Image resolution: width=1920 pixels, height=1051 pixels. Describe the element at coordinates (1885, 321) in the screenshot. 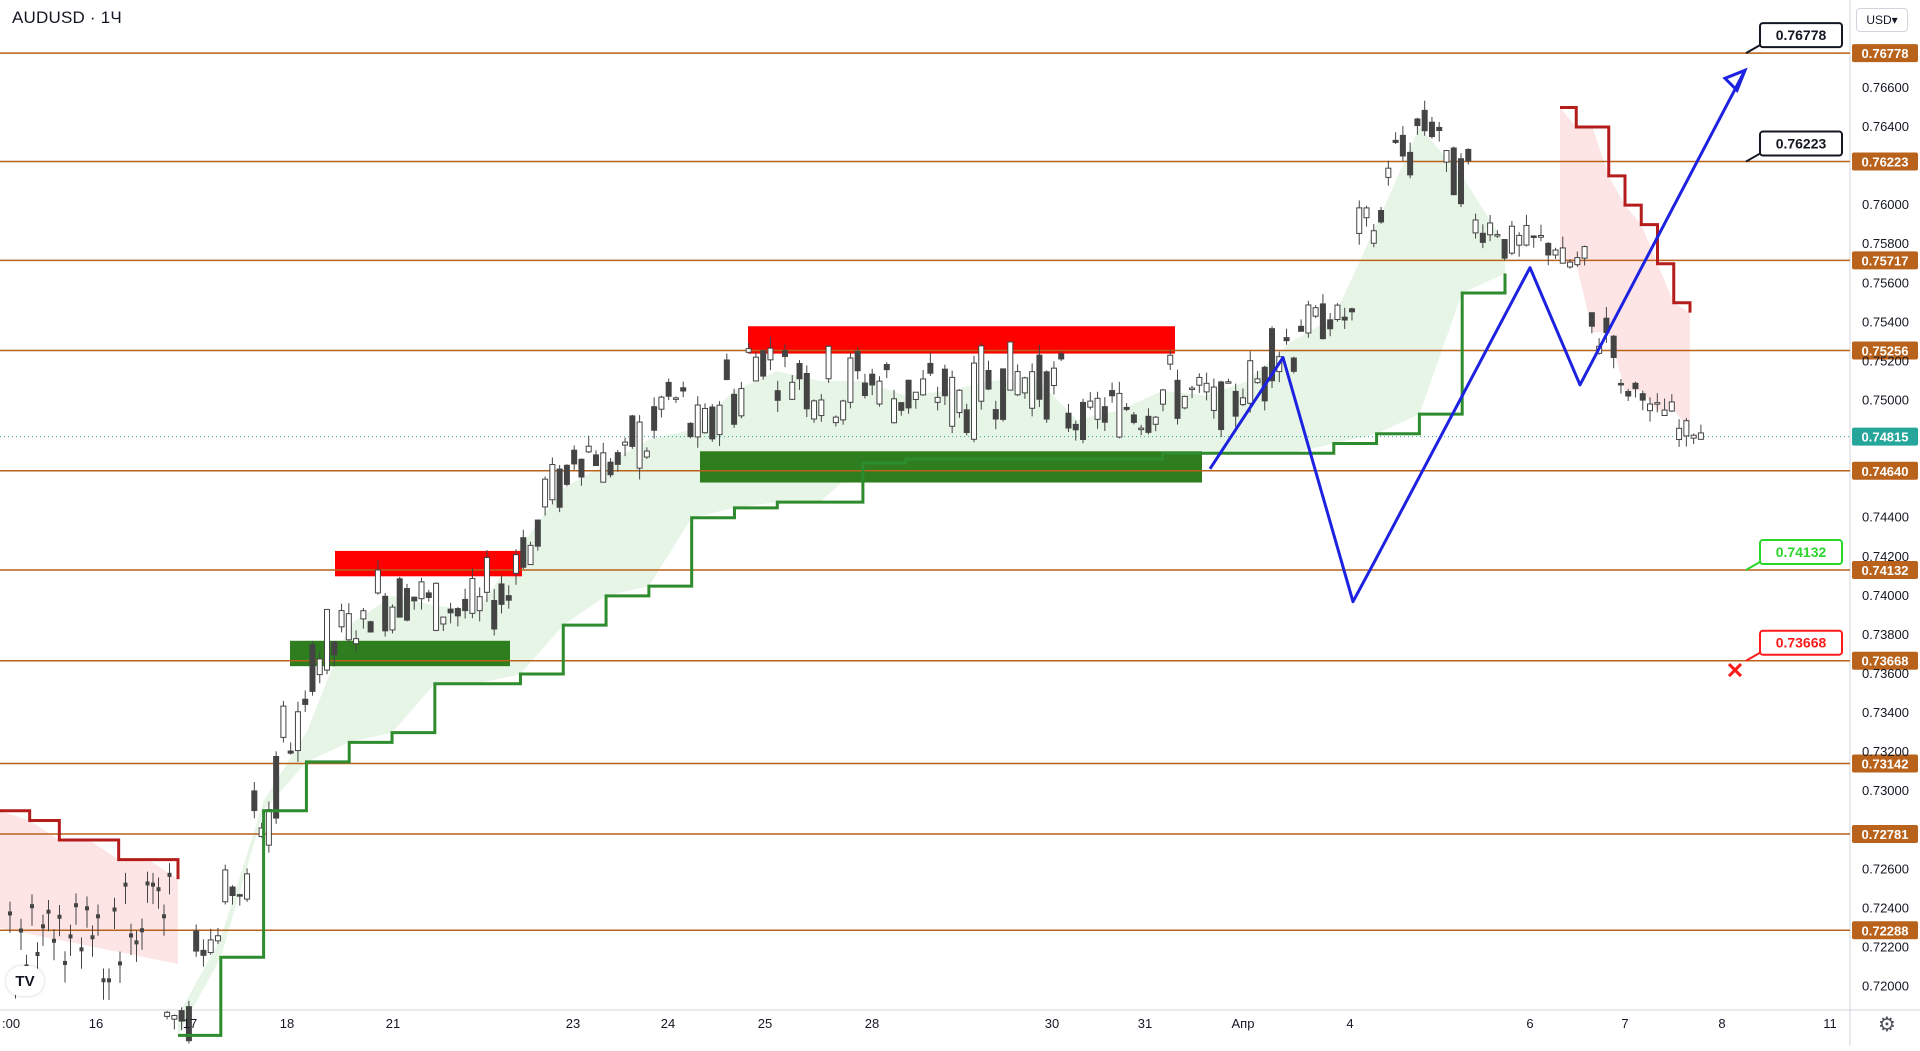

I see `price-tick-label: 0.75400` at that location.